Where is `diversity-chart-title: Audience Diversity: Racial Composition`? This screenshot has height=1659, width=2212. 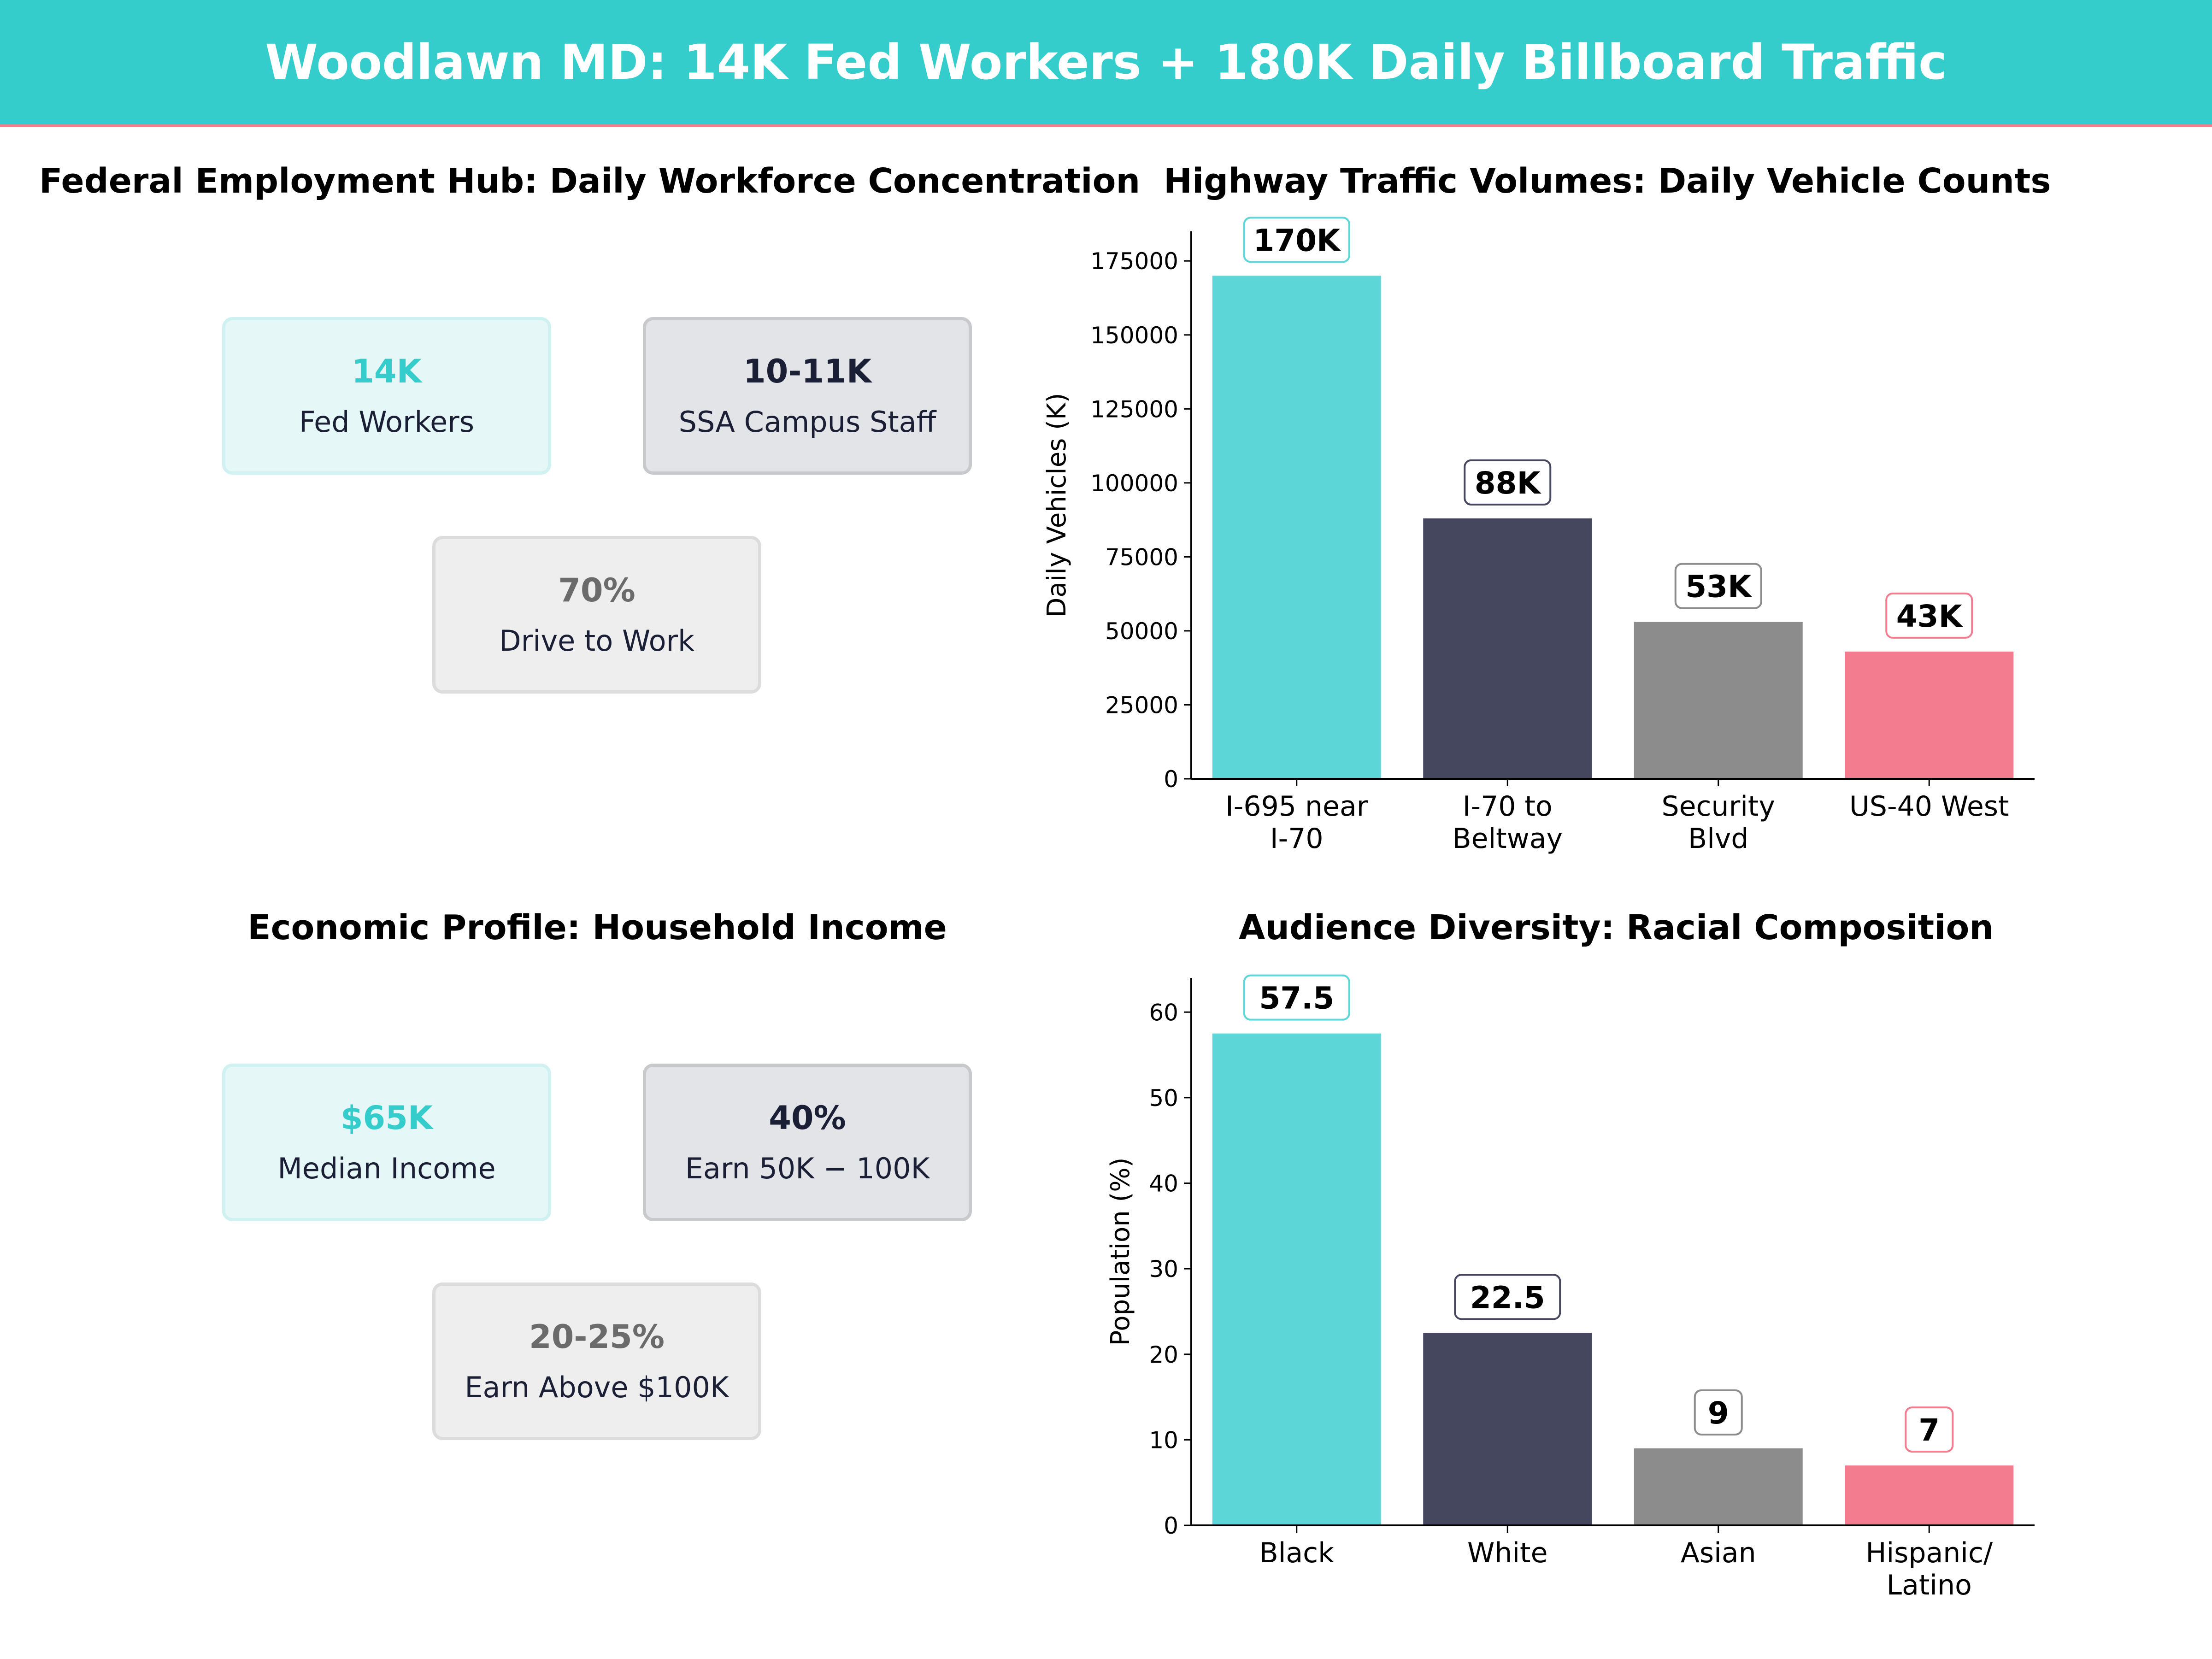 diversity-chart-title: Audience Diversity: Racial Composition is located at coordinates (1616, 927).